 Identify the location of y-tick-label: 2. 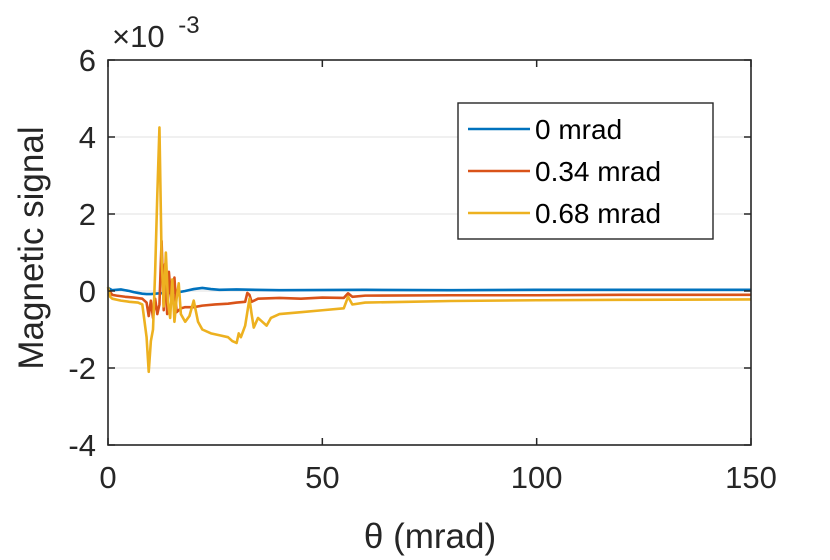
(87, 214).